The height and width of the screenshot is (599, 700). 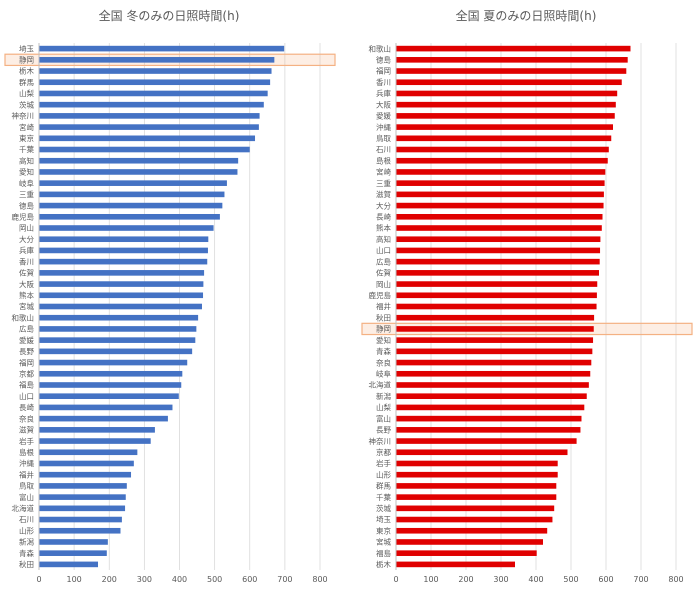 What do you see at coordinates (465, 579) in the screenshot?
I see `summer-x-tick-label: 200` at bounding box center [465, 579].